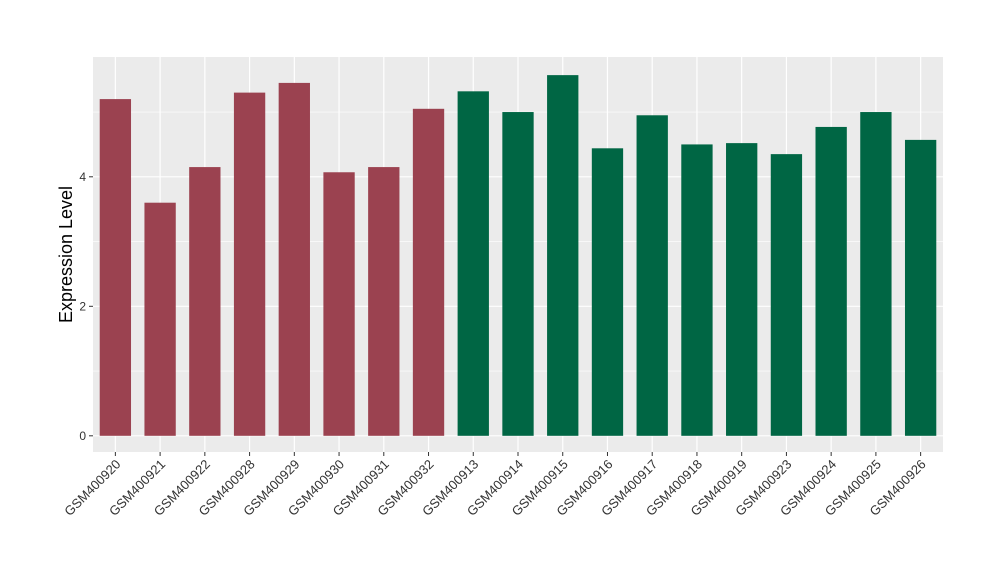  I want to click on bar-GSM400919, so click(742, 289).